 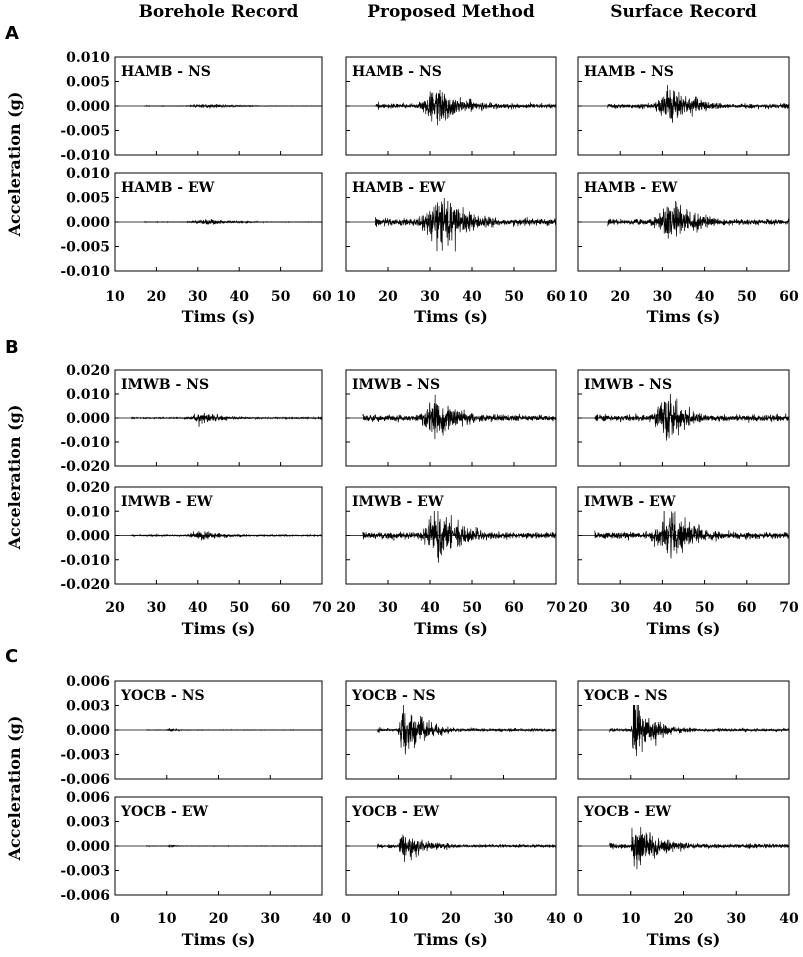 I want to click on subplot-borehole-record: IMWB - NS, so click(x=218, y=418).